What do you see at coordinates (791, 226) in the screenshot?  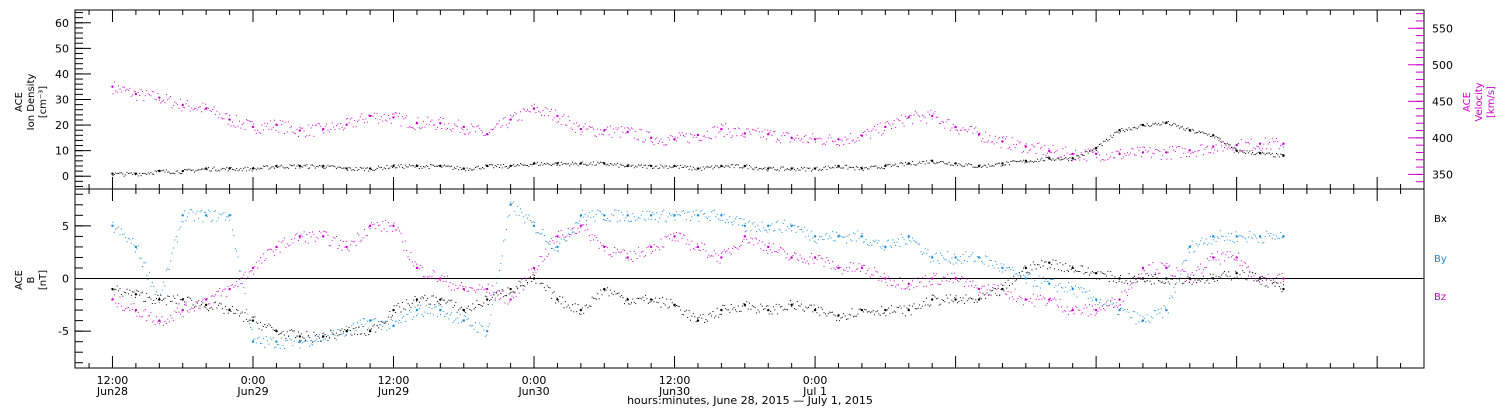 I see `by-point` at bounding box center [791, 226].